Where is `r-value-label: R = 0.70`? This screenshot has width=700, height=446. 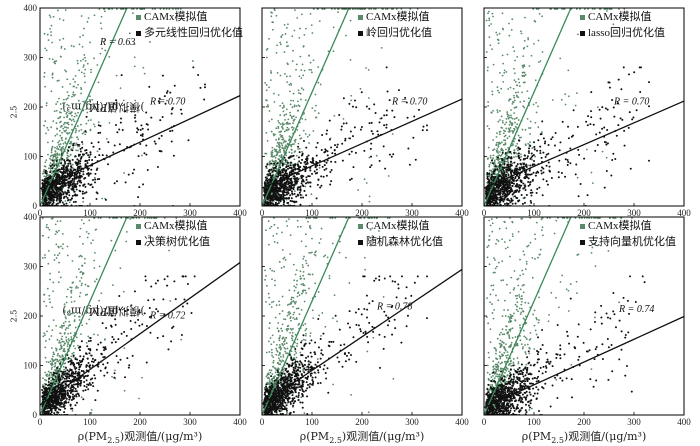 r-value-label: R = 0.70 is located at coordinates (167, 102).